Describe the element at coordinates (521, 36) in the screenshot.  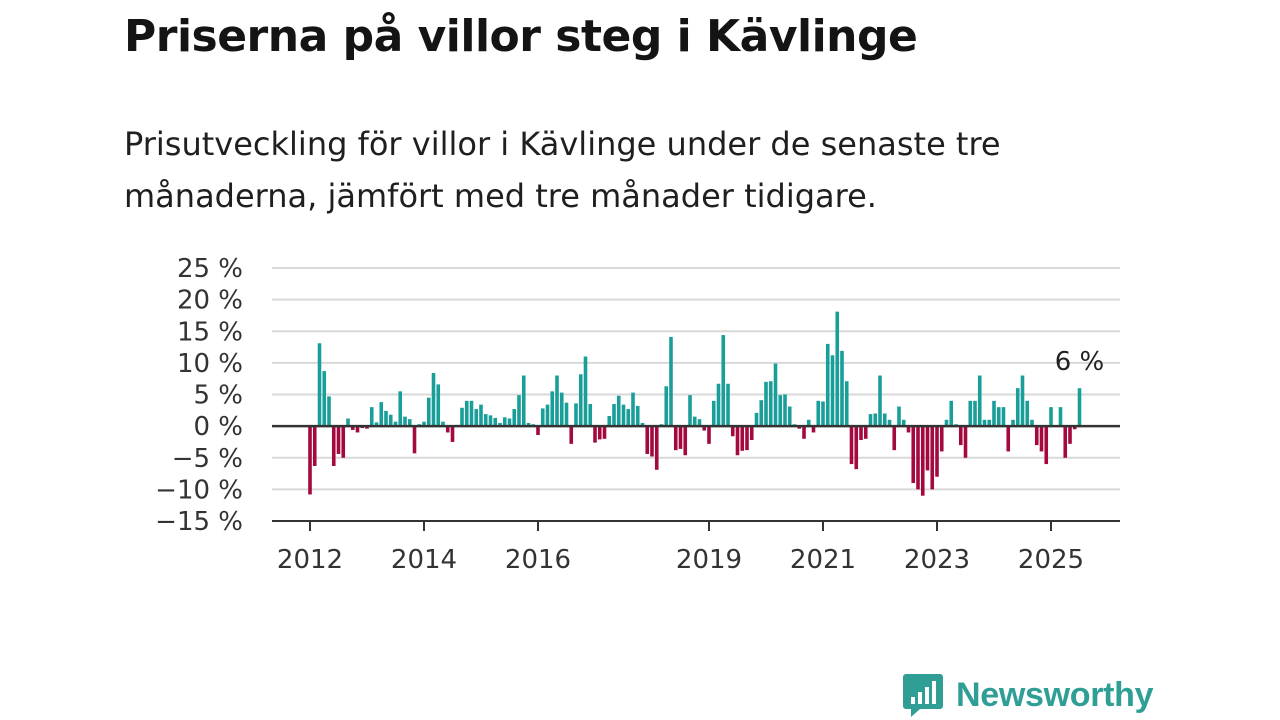
I see `chart-title: Priserna på villor steg i Kävlinge` at that location.